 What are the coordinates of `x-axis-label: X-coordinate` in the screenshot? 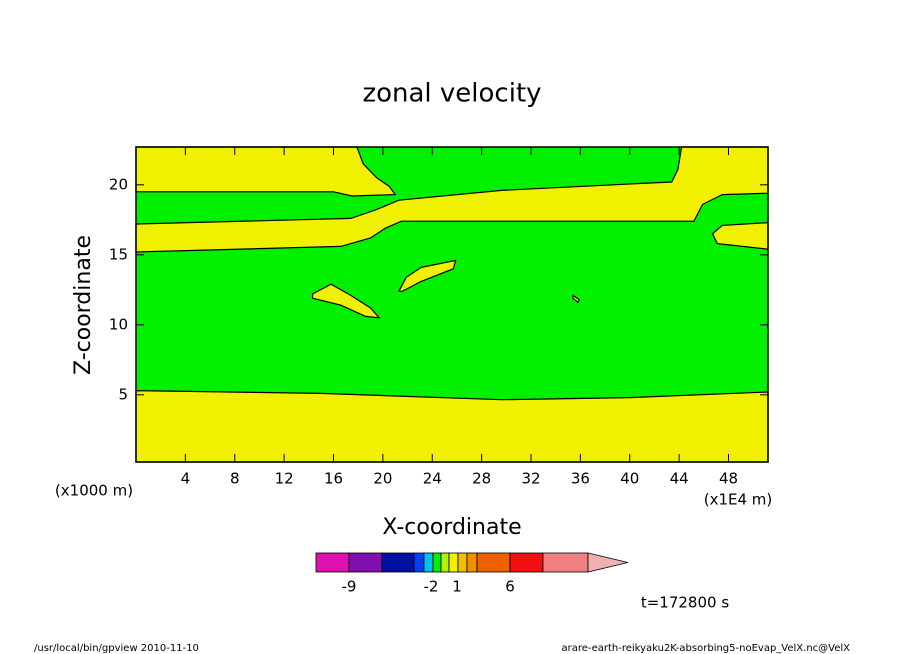 It's located at (451, 527).